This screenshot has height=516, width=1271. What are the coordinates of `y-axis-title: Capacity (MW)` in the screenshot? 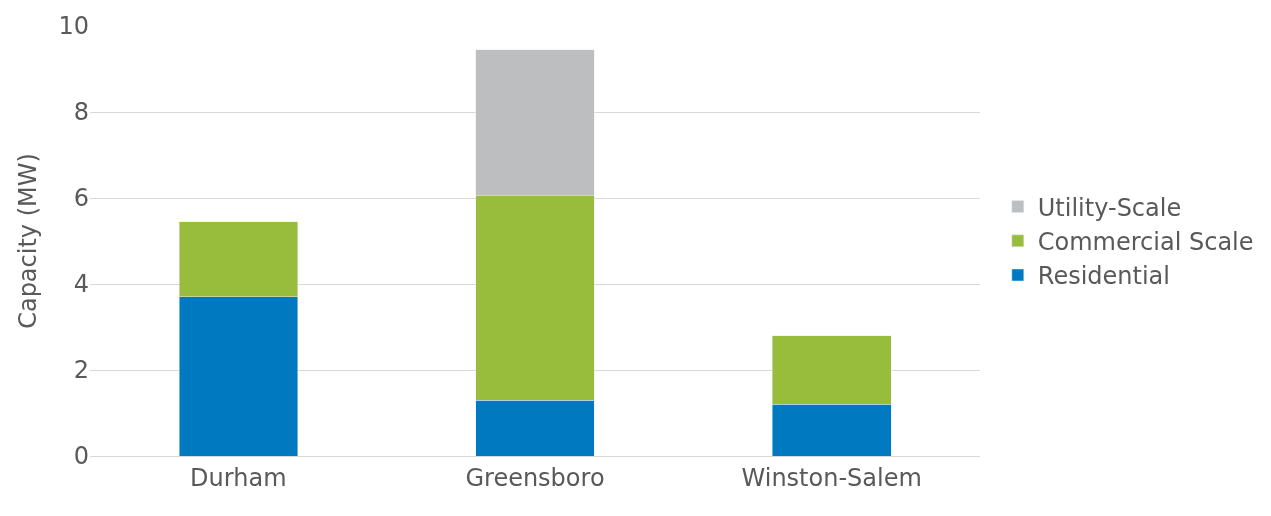 It's located at (27, 241).